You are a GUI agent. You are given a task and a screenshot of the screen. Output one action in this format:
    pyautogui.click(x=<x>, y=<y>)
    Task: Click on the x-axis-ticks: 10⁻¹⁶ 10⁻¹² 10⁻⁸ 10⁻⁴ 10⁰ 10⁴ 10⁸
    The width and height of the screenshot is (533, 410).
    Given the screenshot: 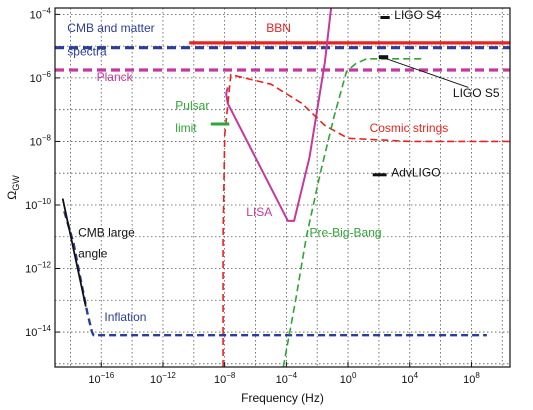 What is the action you would take?
    pyautogui.click(x=284, y=374)
    